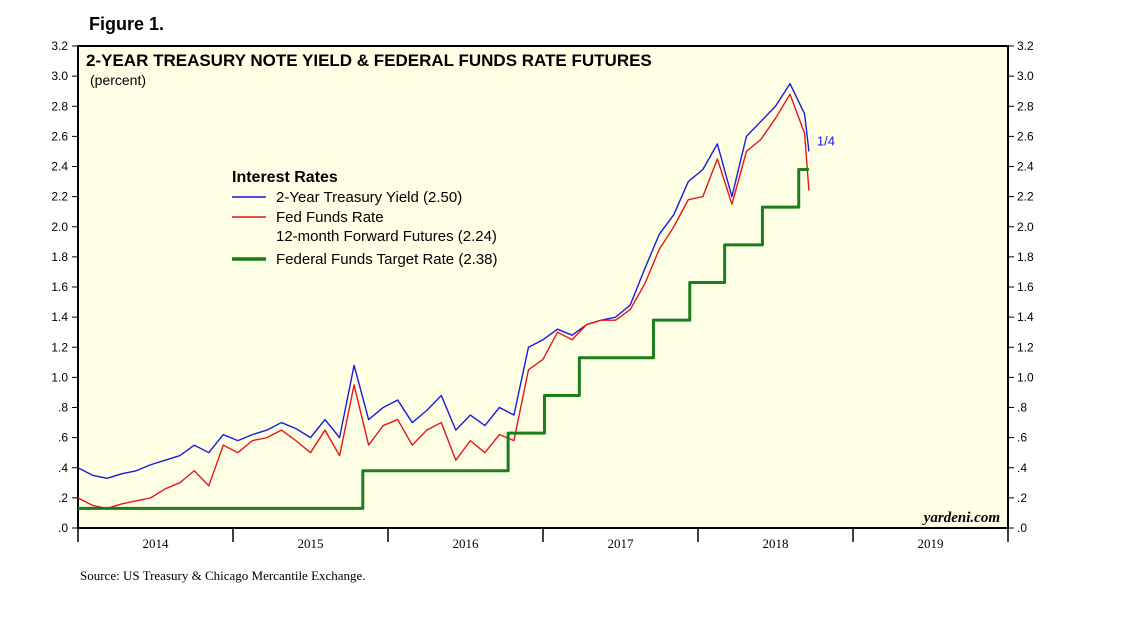  What do you see at coordinates (59, 76) in the screenshot?
I see `y-tick-label-left: 3.0` at bounding box center [59, 76].